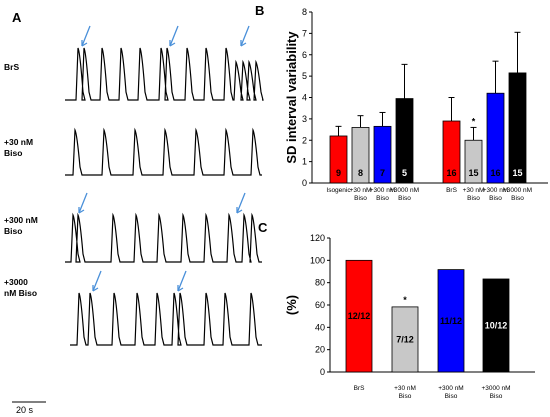  Describe the element at coordinates (11, 67) in the screenshot. I see `trace-label: BrS` at that location.